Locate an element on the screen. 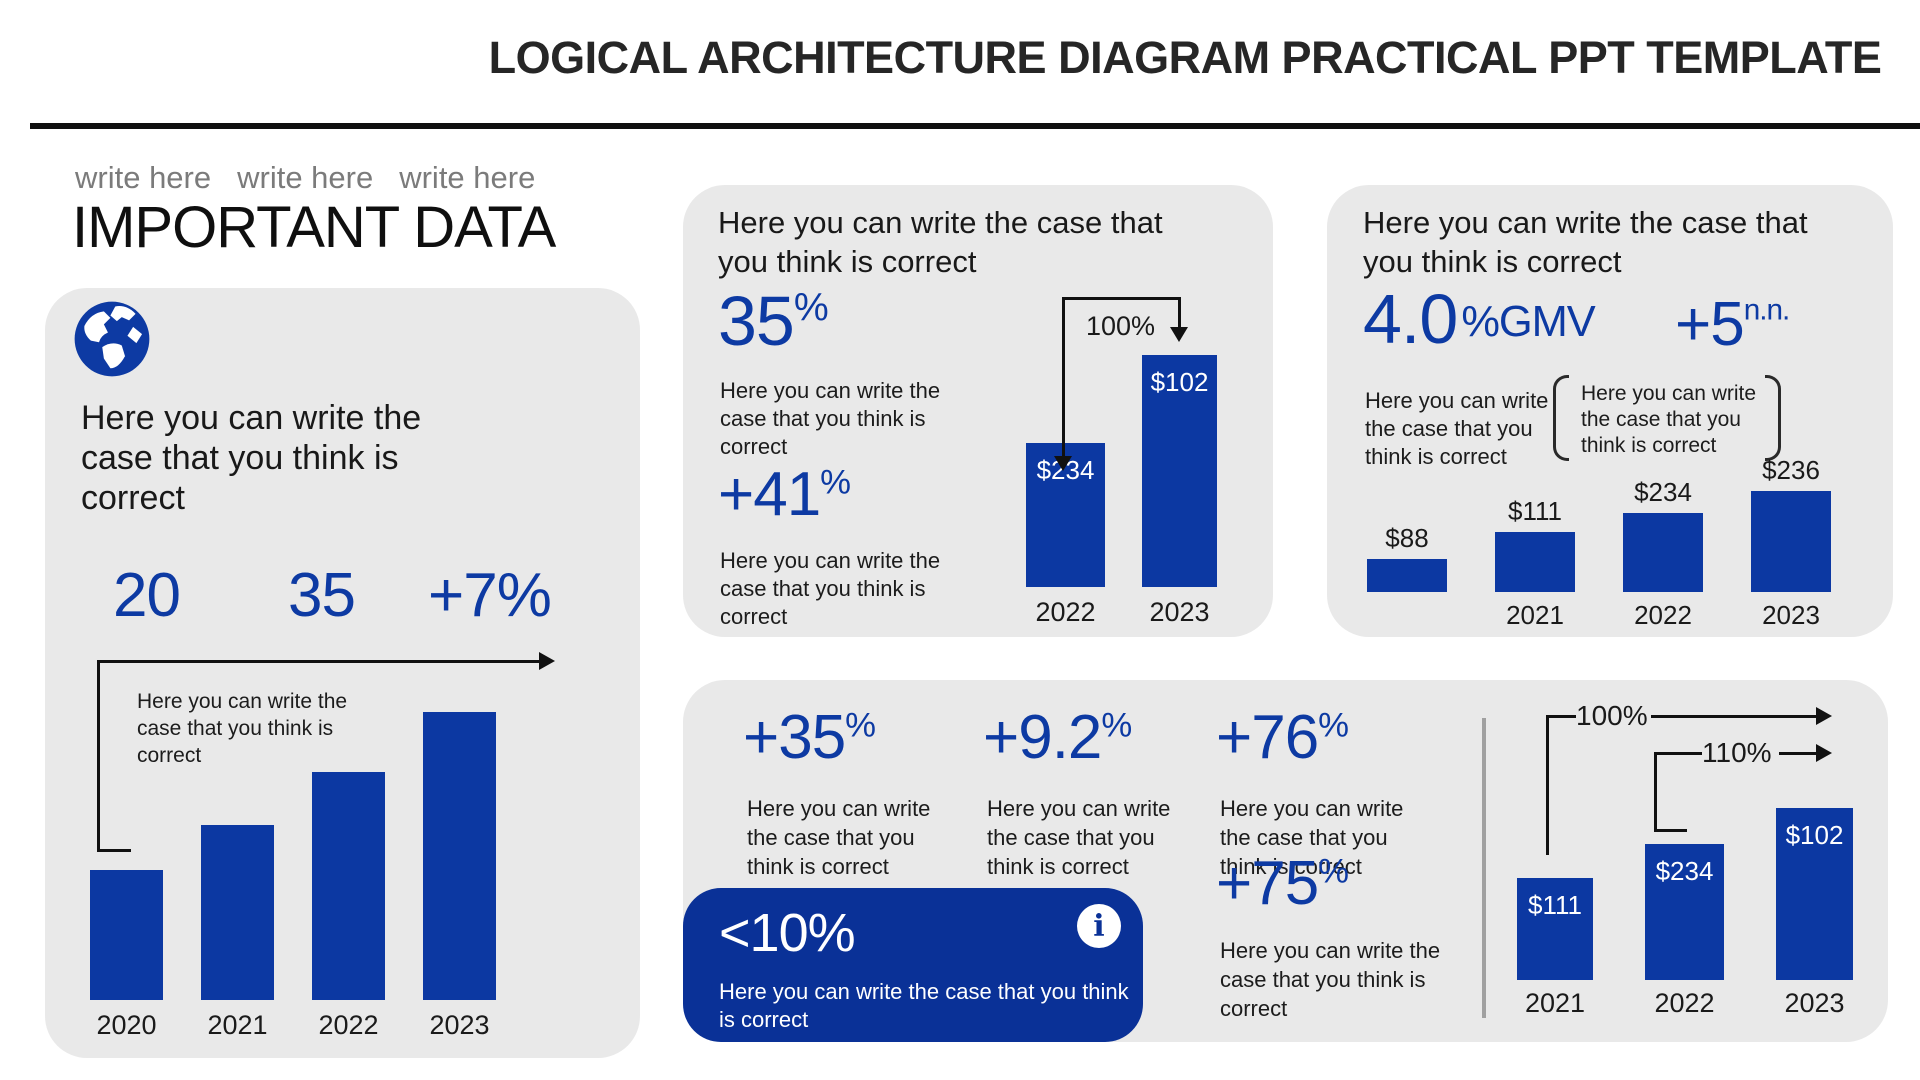 Image resolution: width=1920 pixels, height=1080 pixels. highlight-box-value: <10% is located at coordinates (787, 933).